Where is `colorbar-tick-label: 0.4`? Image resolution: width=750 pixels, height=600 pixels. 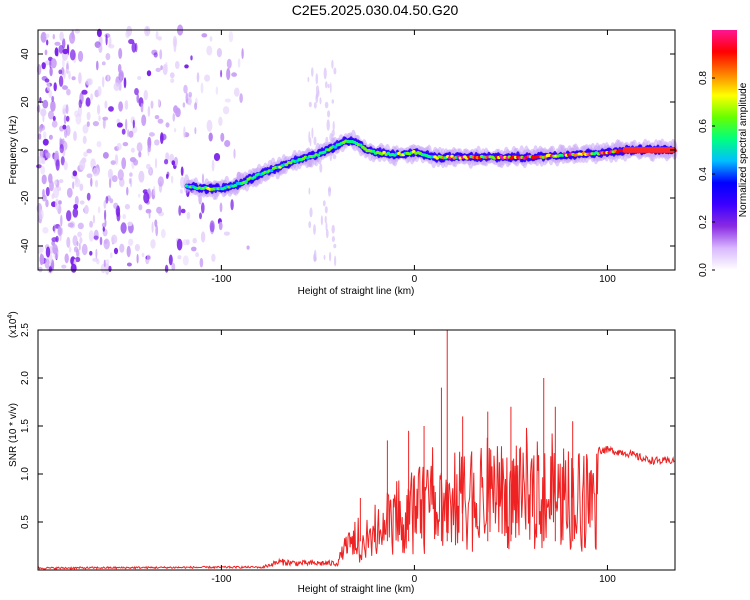 colorbar-tick-label: 0.4 is located at coordinates (703, 174).